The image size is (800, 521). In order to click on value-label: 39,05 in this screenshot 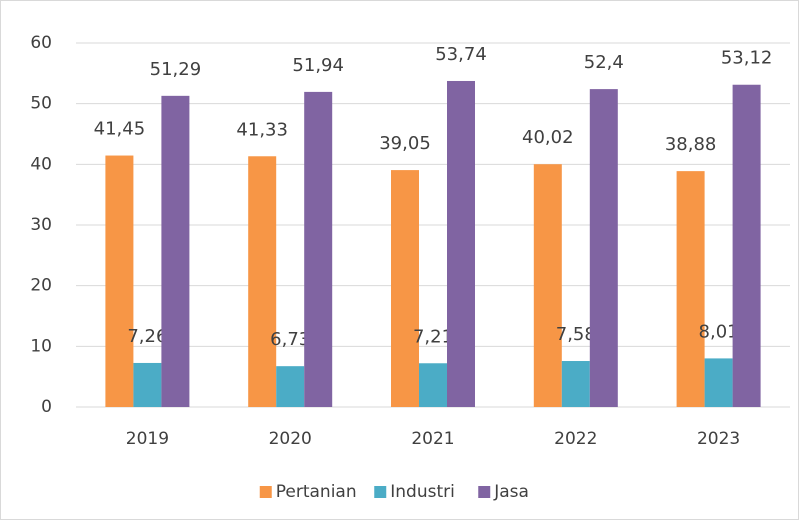, I will do `click(405, 143)`.